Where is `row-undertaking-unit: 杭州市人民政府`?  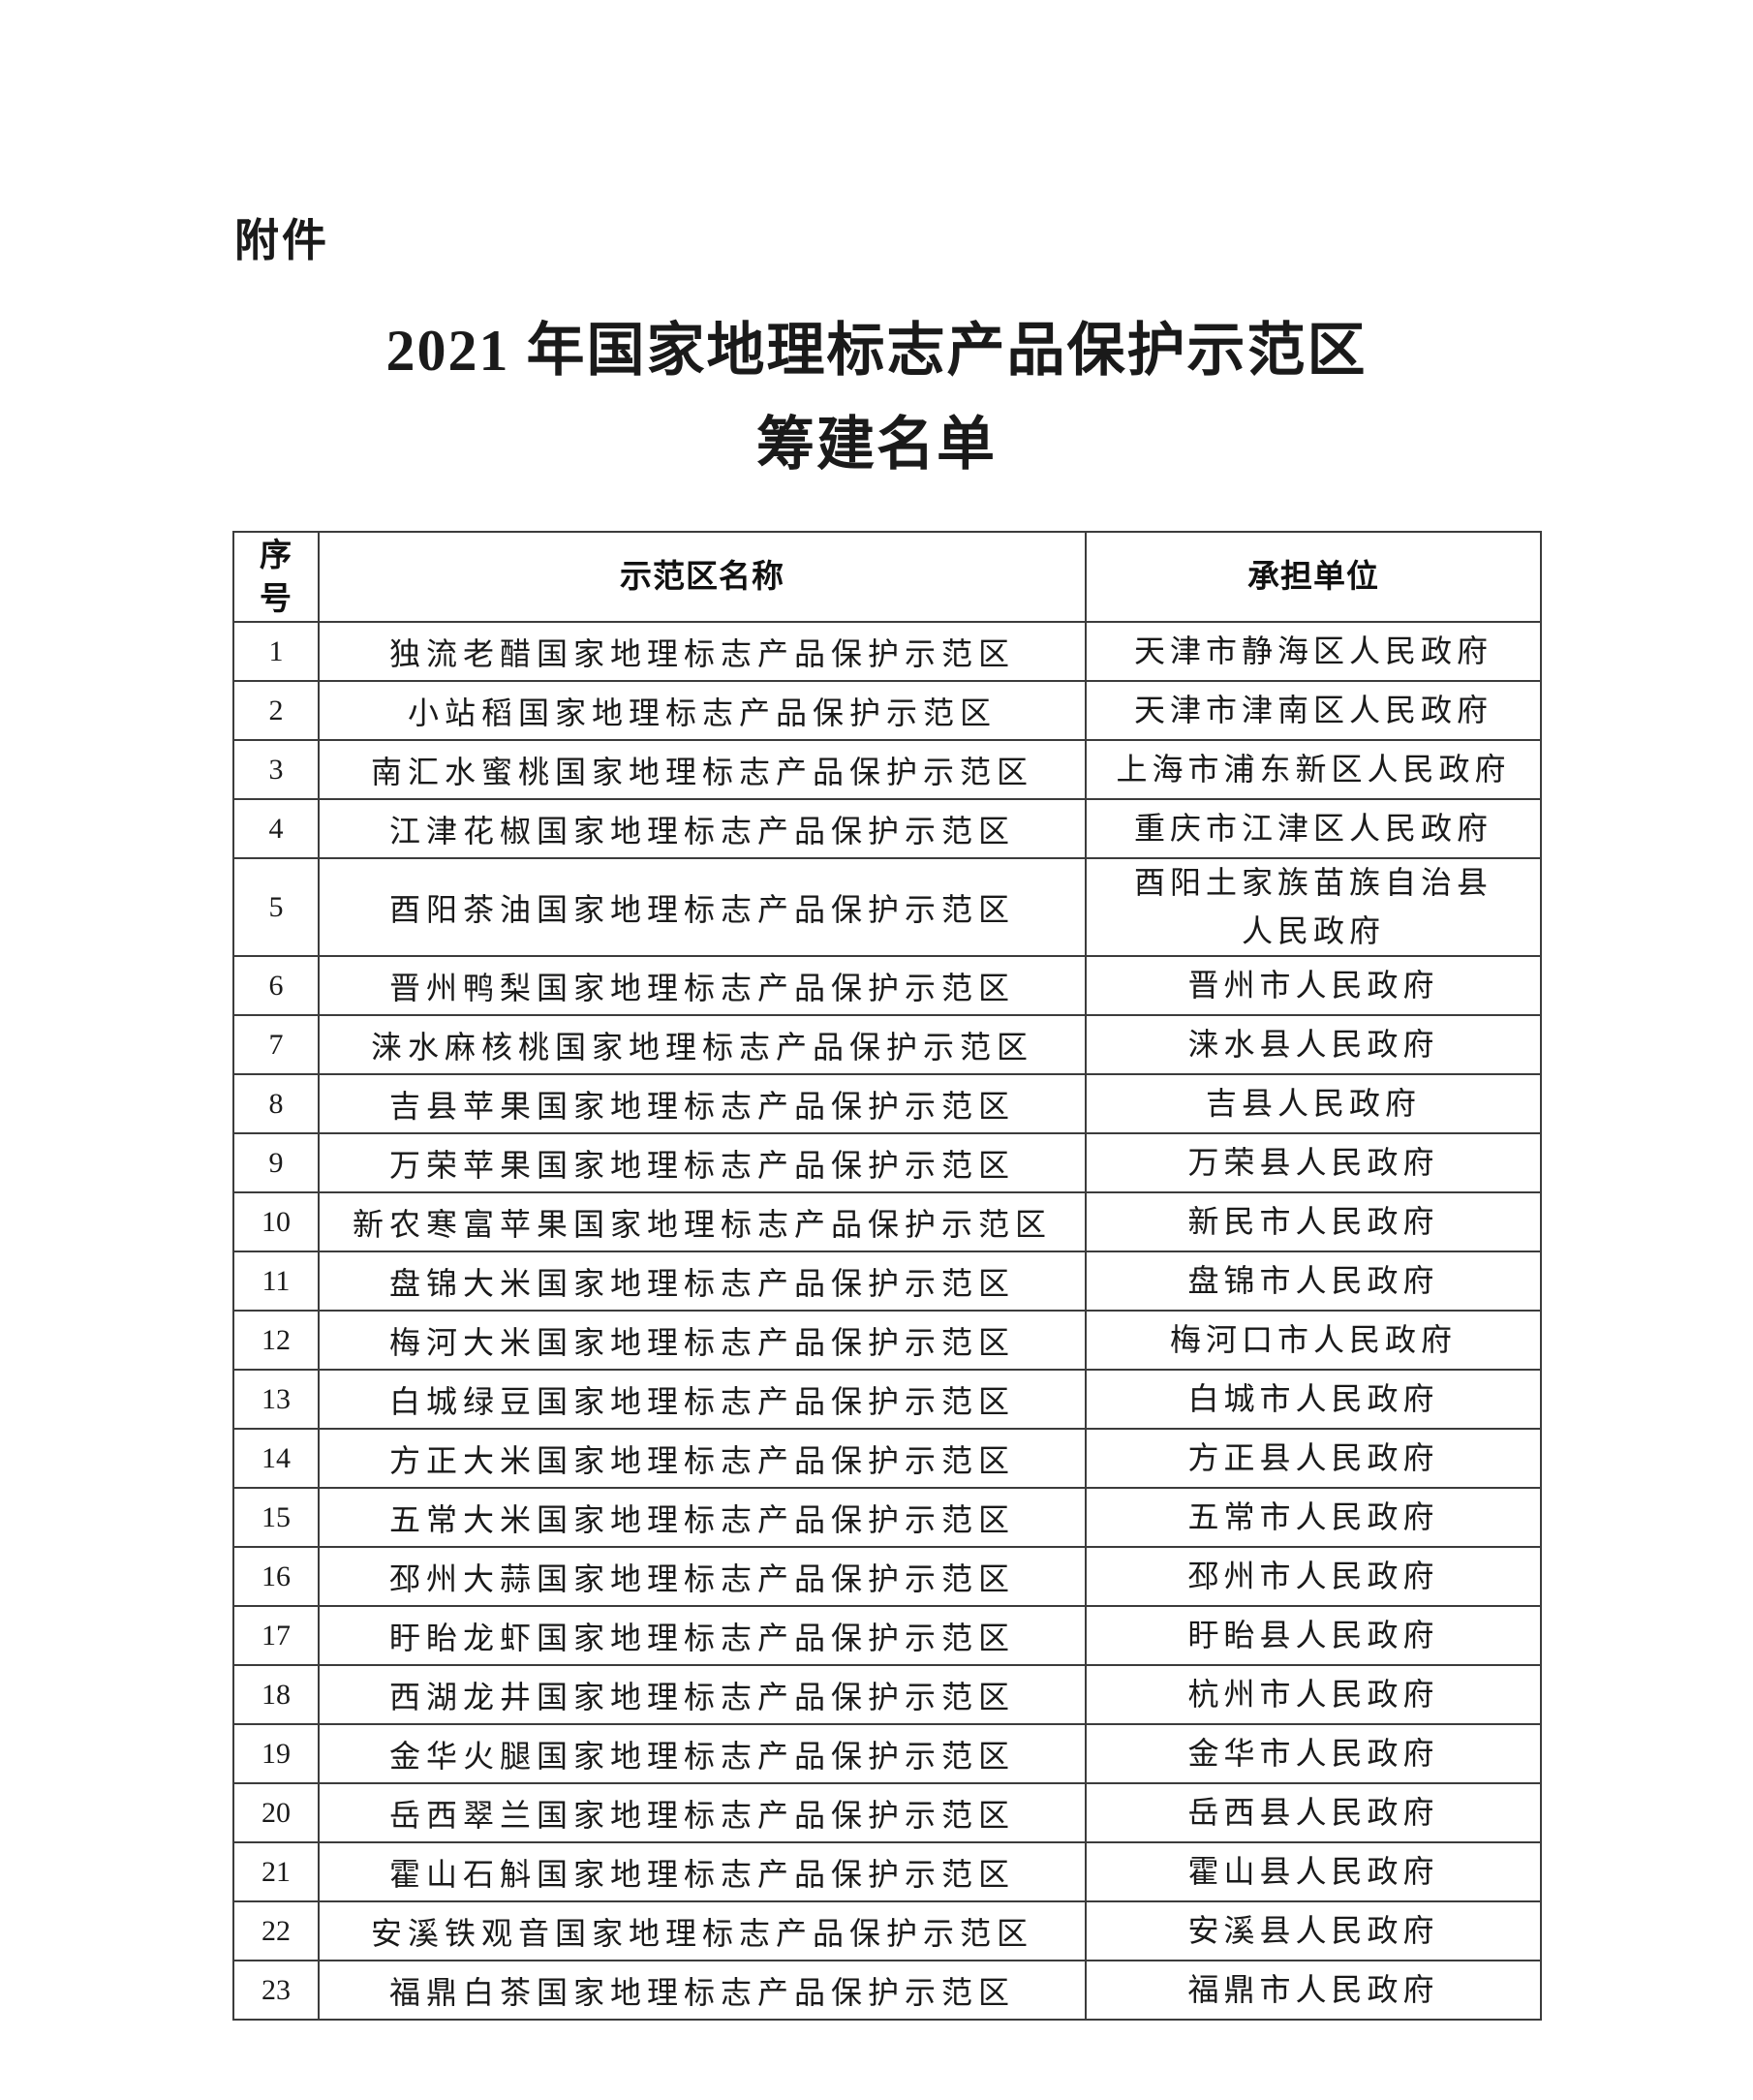 row-undertaking-unit: 杭州市人民政府 is located at coordinates (1313, 1695).